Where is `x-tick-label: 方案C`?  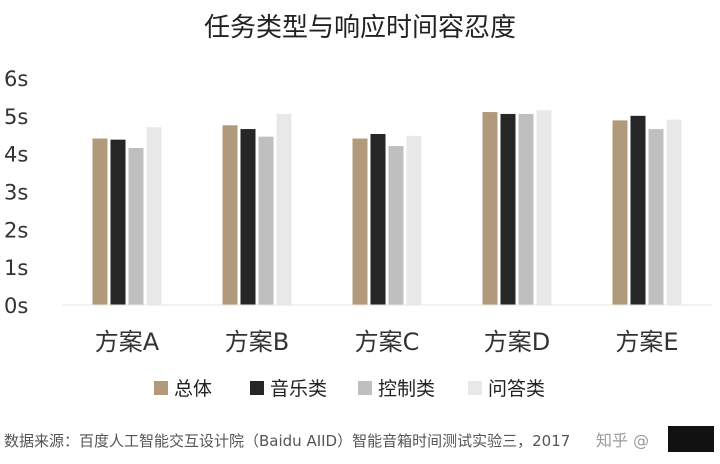 x-tick-label: 方案C is located at coordinates (387, 342).